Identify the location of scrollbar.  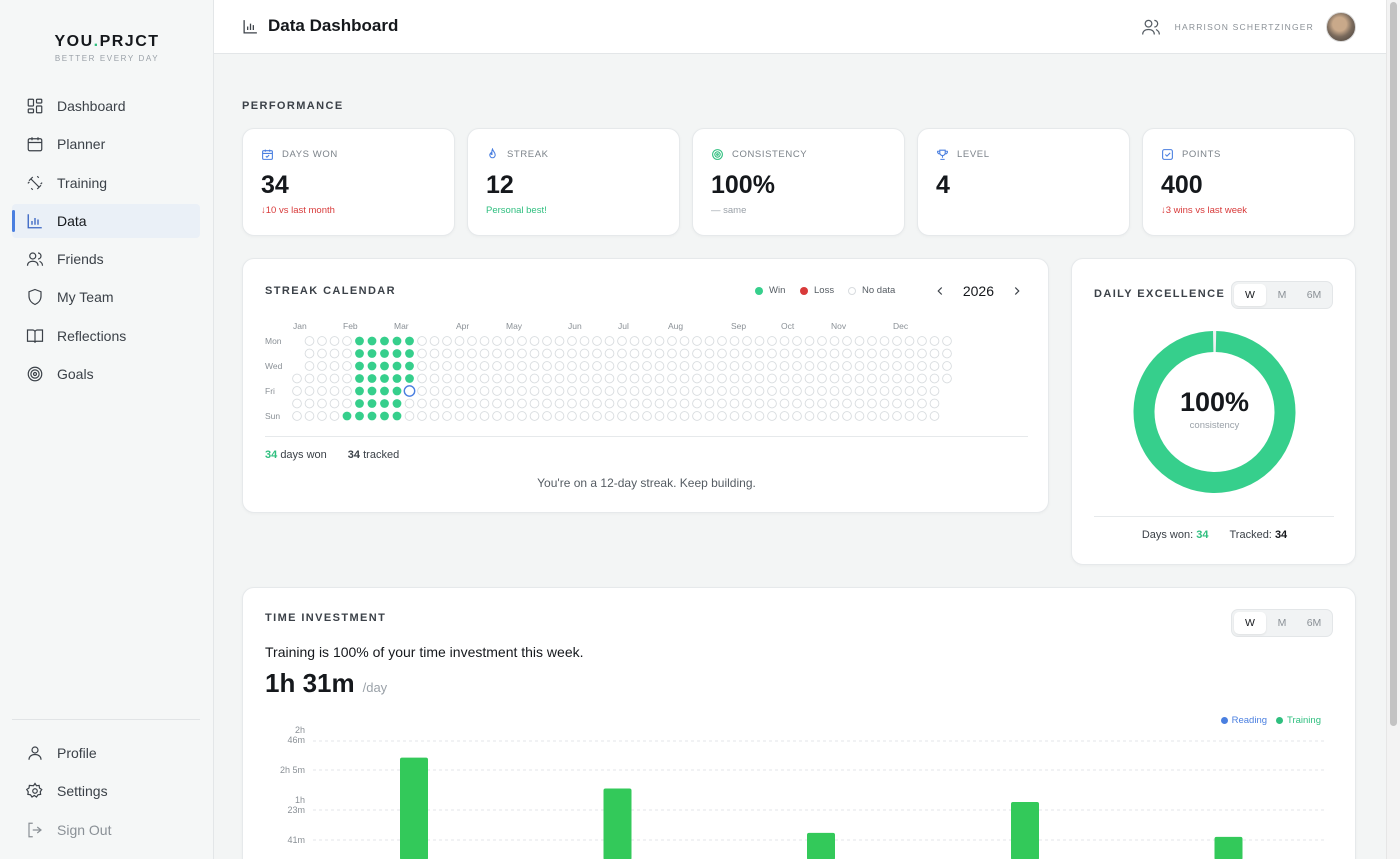
(1393, 429).